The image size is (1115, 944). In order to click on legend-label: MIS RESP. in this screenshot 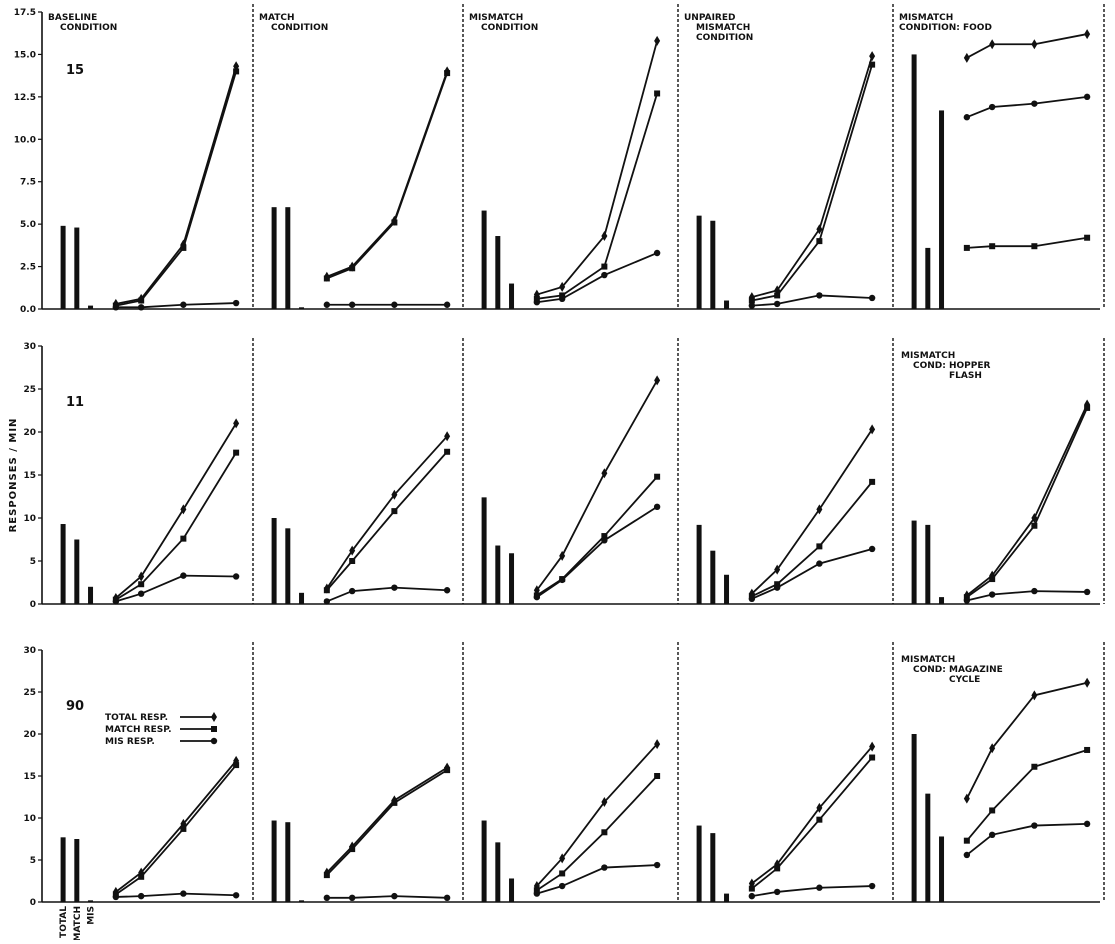, I will do `click(130, 742)`.